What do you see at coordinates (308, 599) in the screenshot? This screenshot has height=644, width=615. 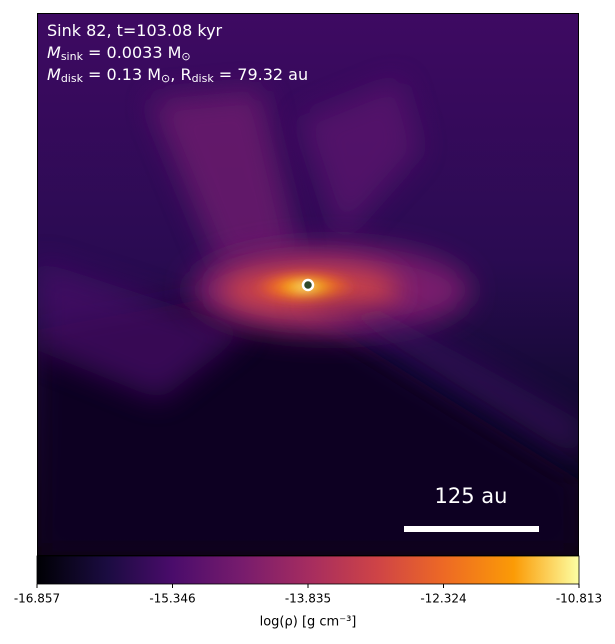 I see `tick-label: -13.835` at bounding box center [308, 599].